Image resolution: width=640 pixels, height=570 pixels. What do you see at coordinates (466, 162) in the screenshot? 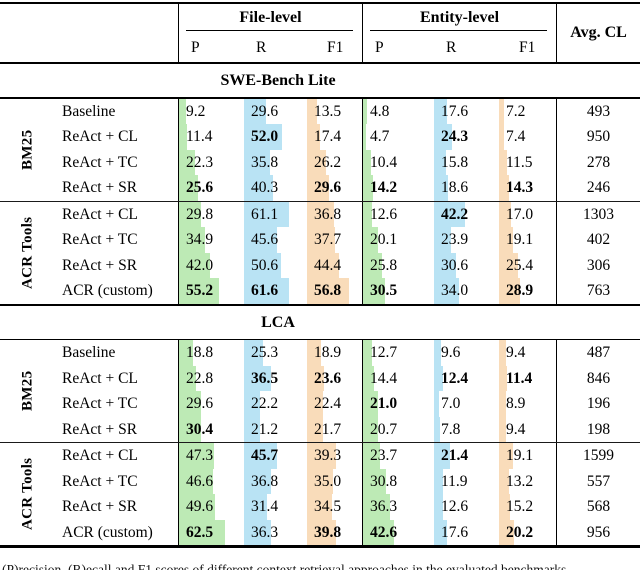
I see `metric-cell: 15.8` at bounding box center [466, 162].